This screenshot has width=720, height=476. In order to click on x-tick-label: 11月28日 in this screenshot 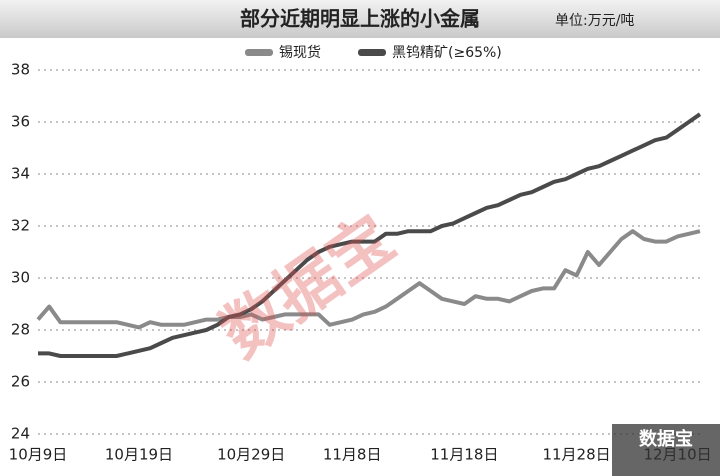, I will do `click(576, 455)`.